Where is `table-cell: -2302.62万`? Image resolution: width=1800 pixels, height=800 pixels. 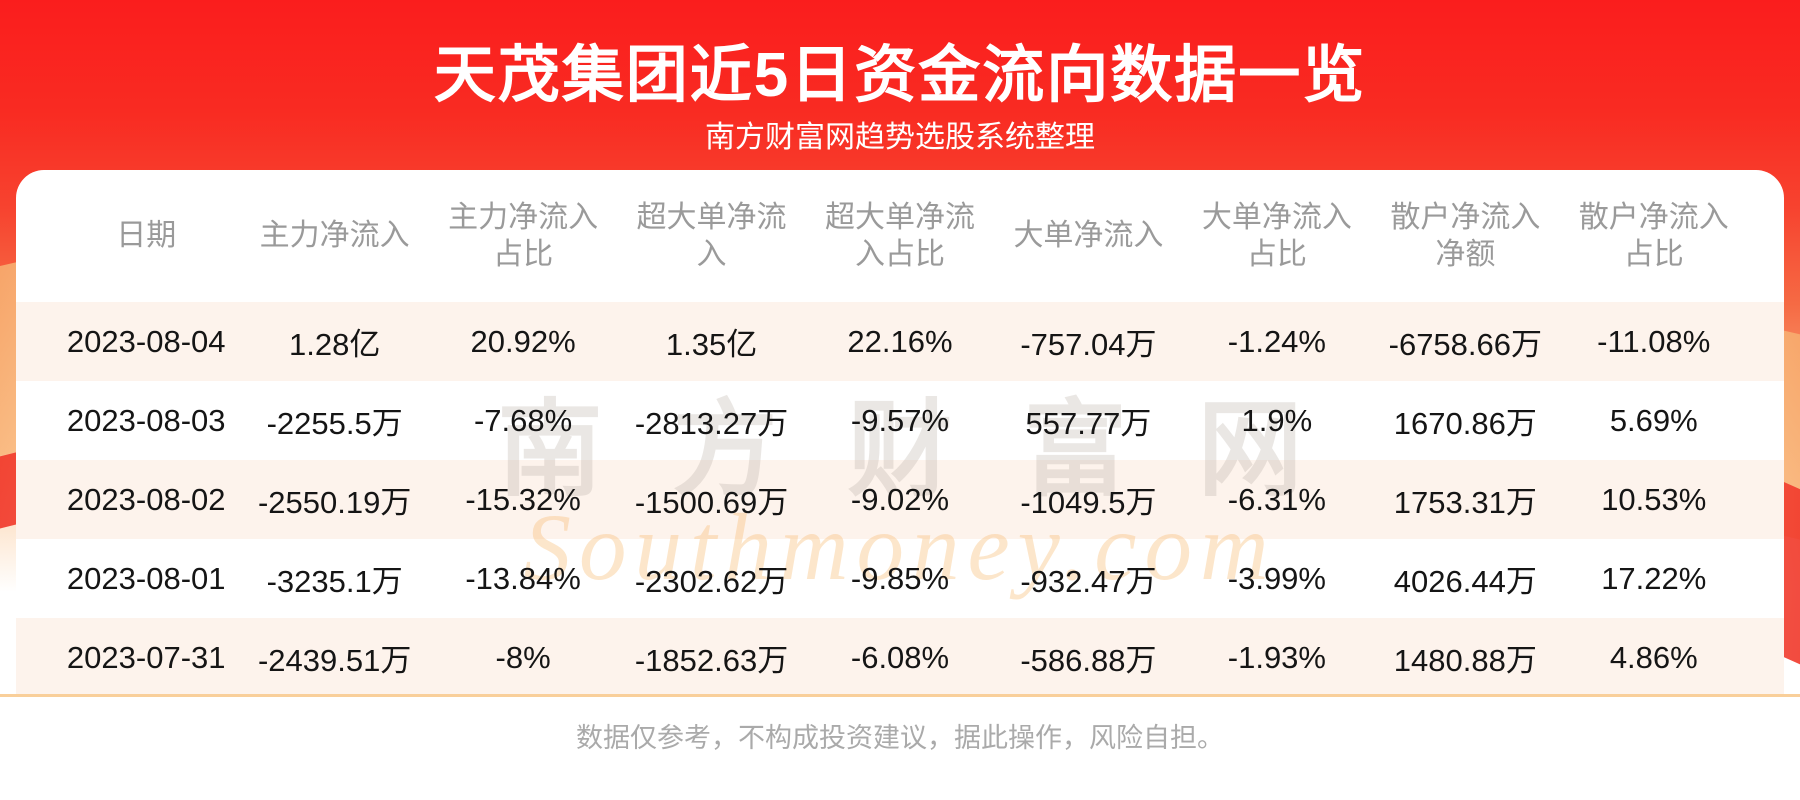
table-cell: -2302.62万 is located at coordinates (711, 581).